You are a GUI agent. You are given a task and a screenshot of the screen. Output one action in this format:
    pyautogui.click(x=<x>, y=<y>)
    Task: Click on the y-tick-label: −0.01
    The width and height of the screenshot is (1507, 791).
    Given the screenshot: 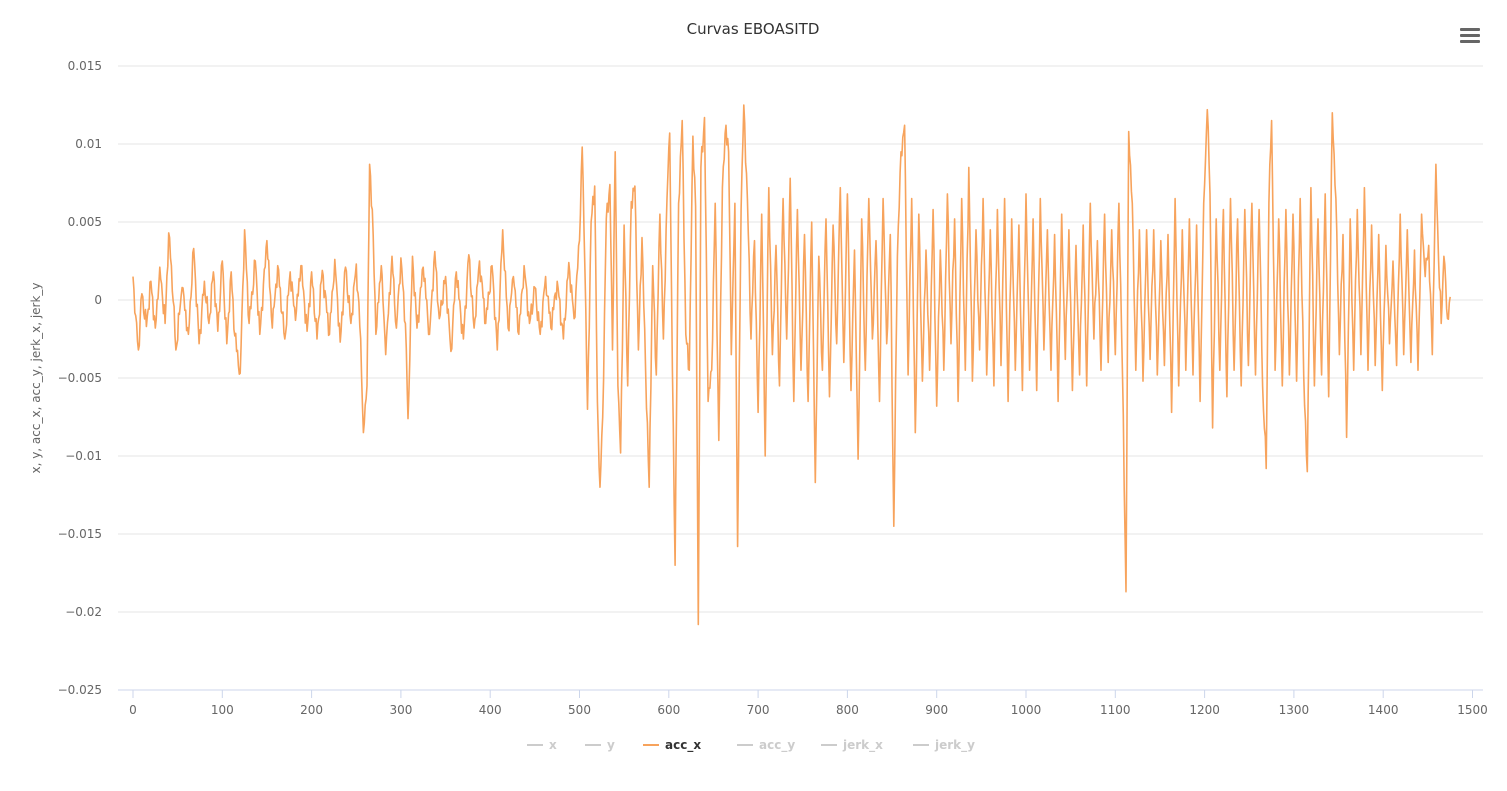 What is the action you would take?
    pyautogui.click(x=83, y=456)
    